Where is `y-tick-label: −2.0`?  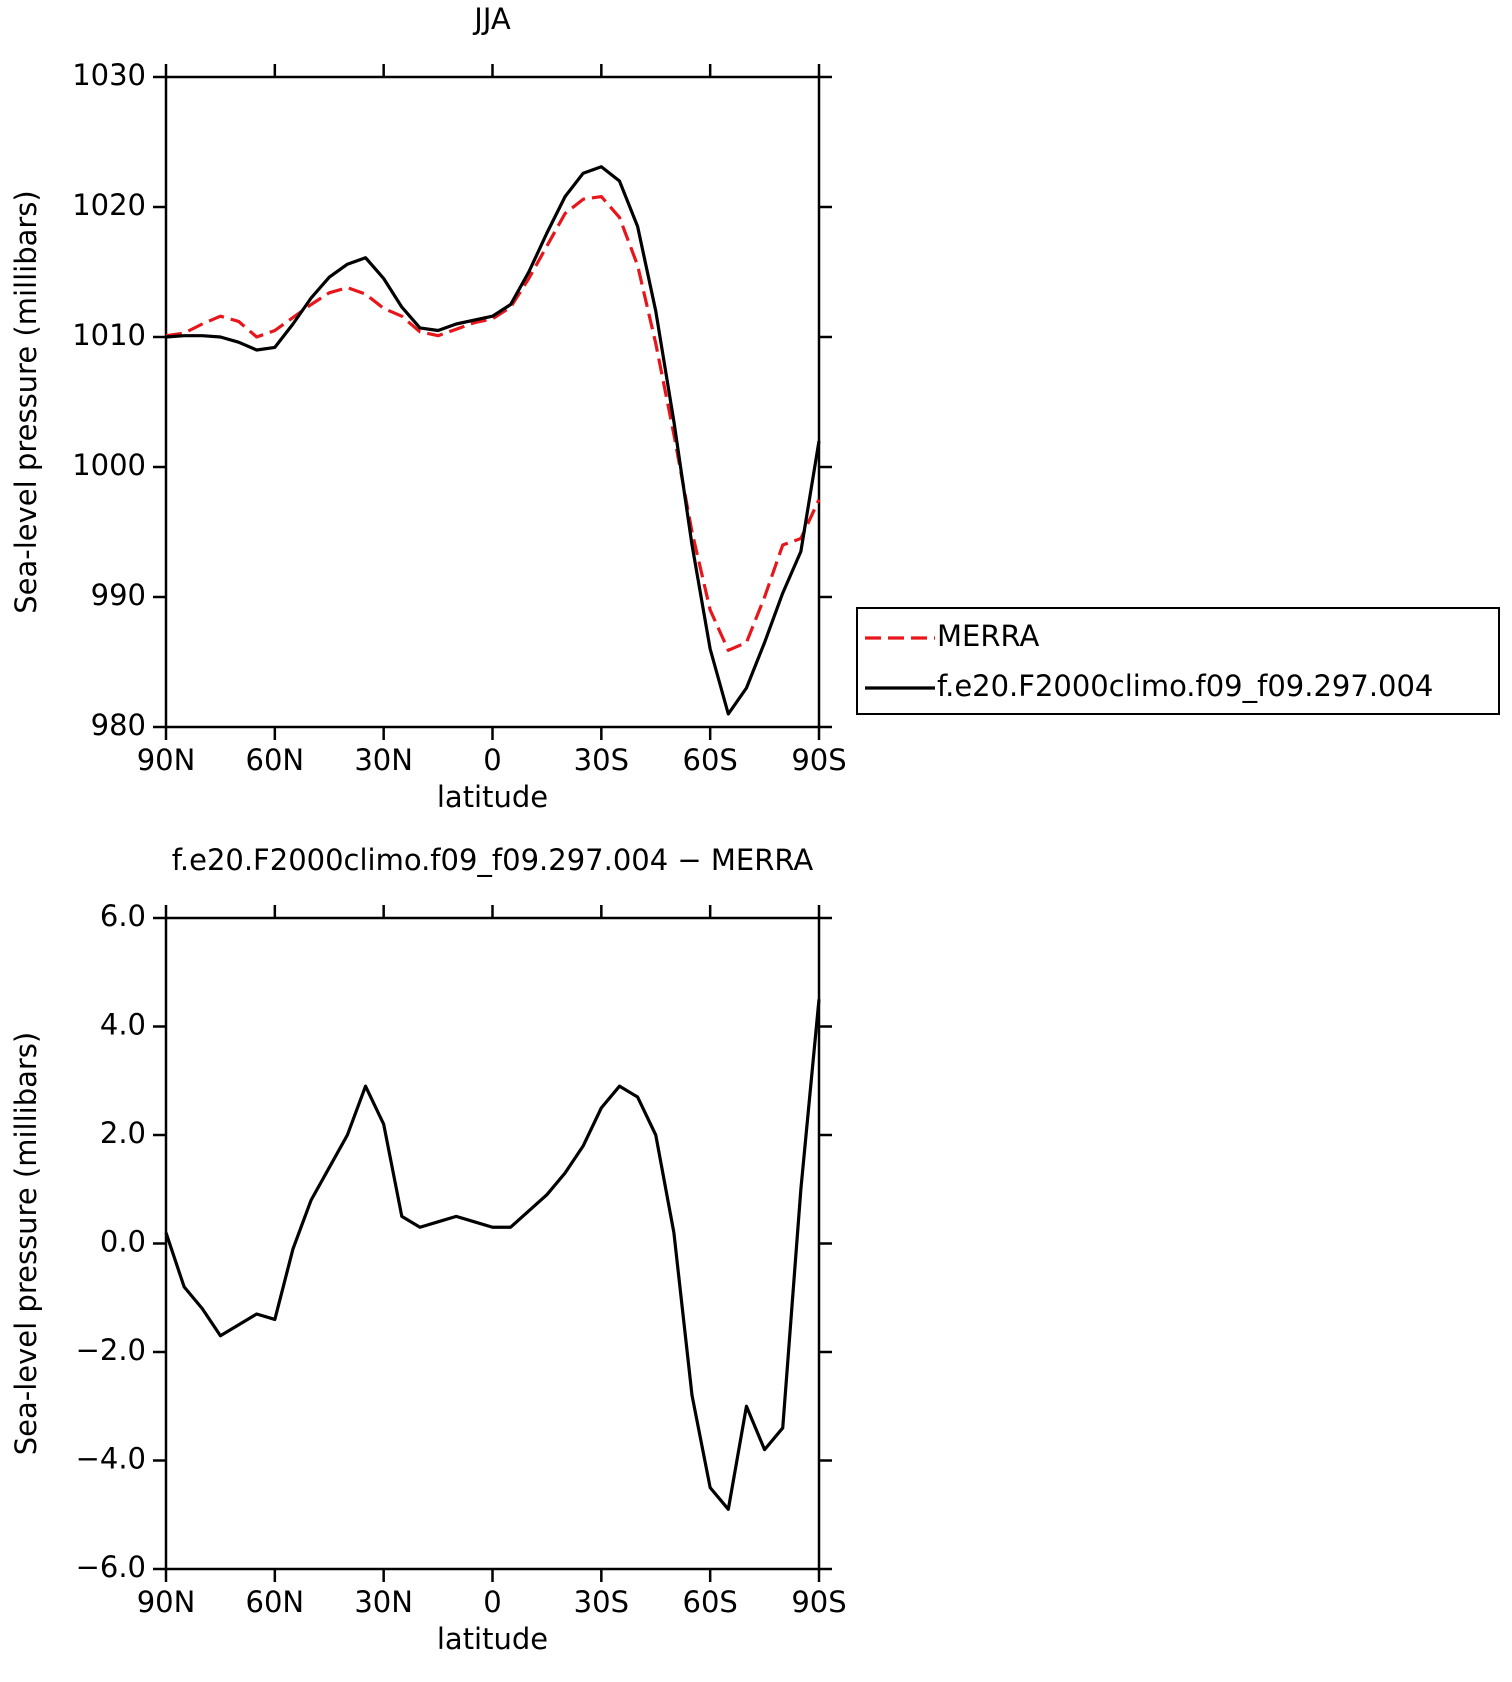
y-tick-label: −2.0 is located at coordinates (111, 1350).